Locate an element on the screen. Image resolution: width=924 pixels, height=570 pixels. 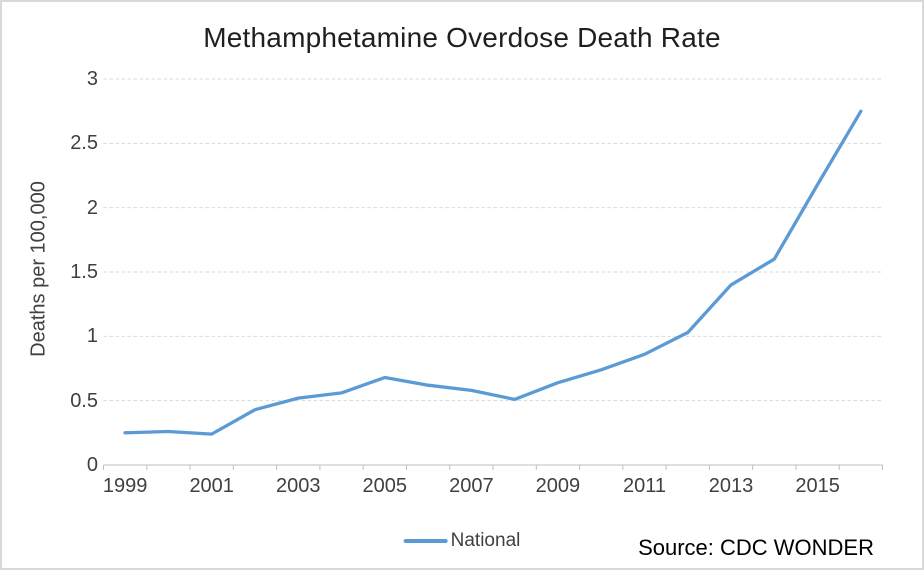
source-note: Source: CDC WONDER is located at coordinates (756, 547).